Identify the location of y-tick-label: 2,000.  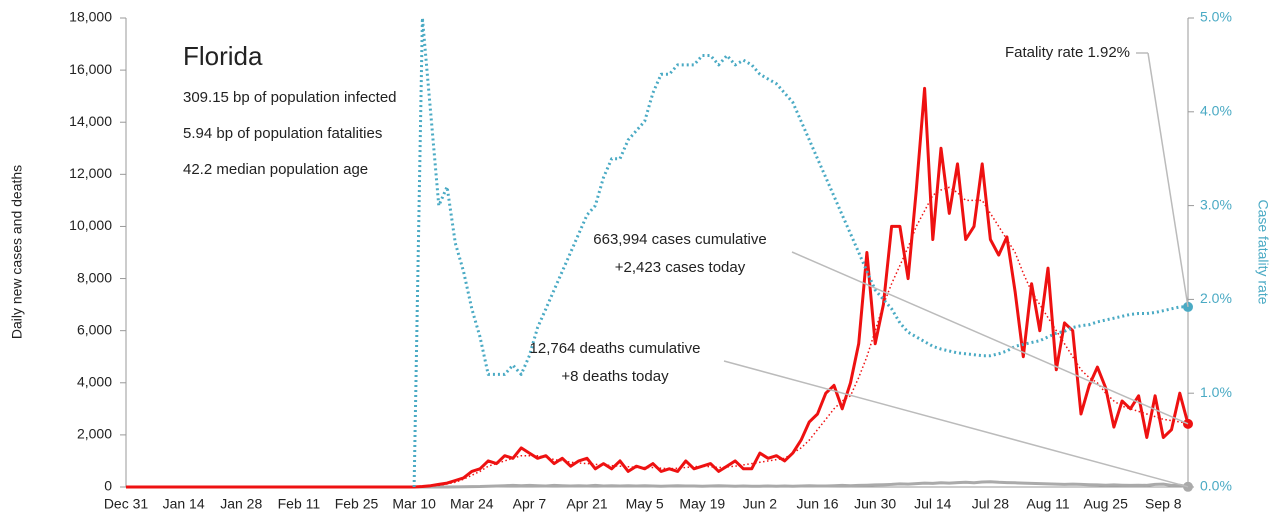
(94, 434).